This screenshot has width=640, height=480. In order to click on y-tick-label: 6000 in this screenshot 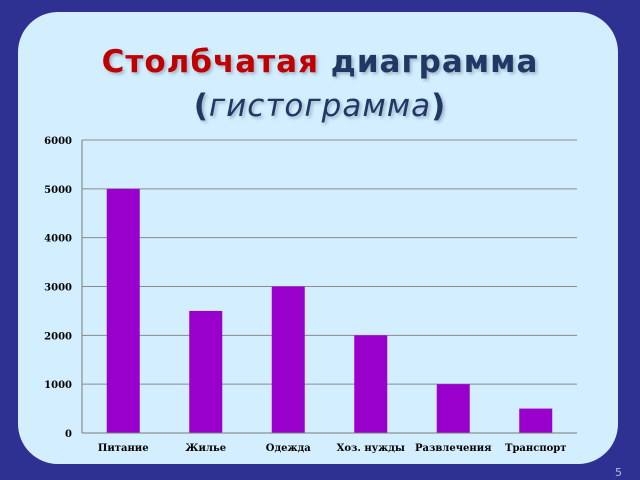, I will do `click(58, 141)`.